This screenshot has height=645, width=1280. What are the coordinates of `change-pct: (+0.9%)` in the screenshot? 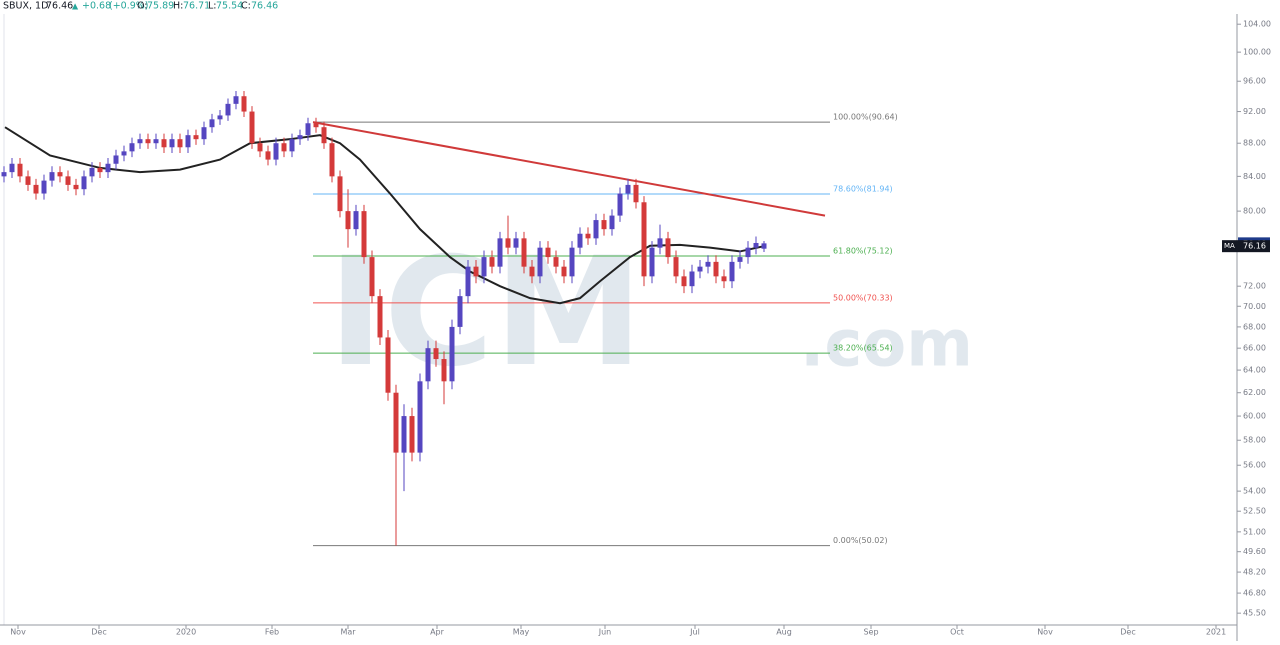 It's located at (129, 6).